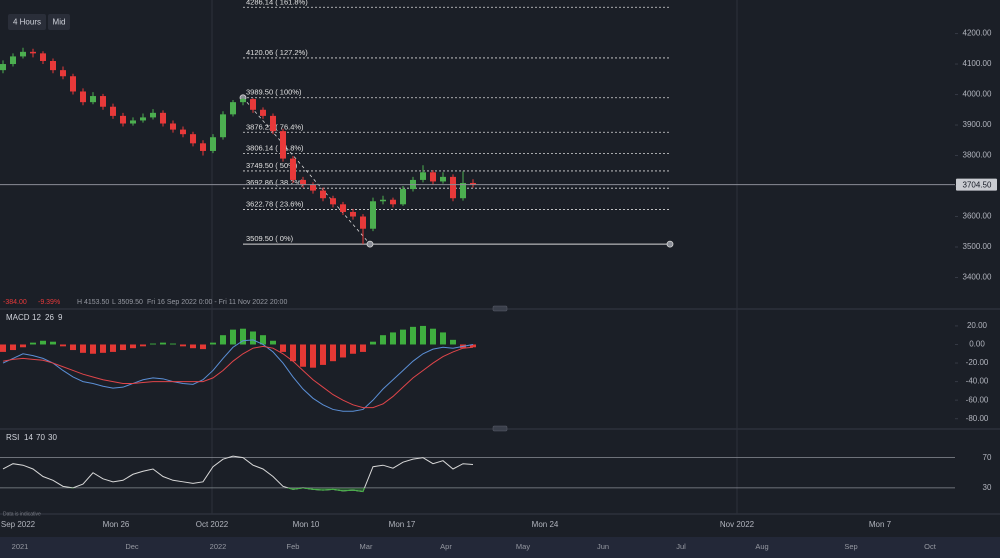 Image resolution: width=1000 pixels, height=558 pixels. What do you see at coordinates (977, 325) in the screenshot?
I see `y-tick-label: 20.00` at bounding box center [977, 325].